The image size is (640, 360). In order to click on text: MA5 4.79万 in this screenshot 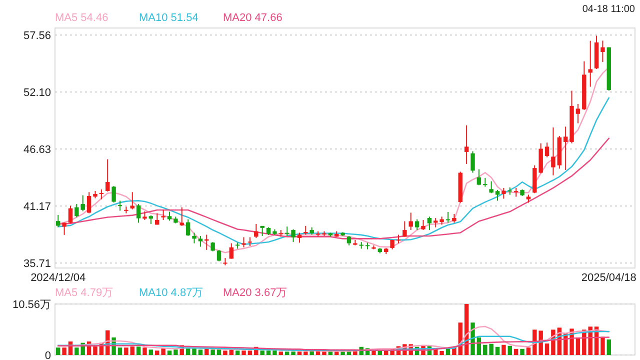, I will do `click(84, 293)`.